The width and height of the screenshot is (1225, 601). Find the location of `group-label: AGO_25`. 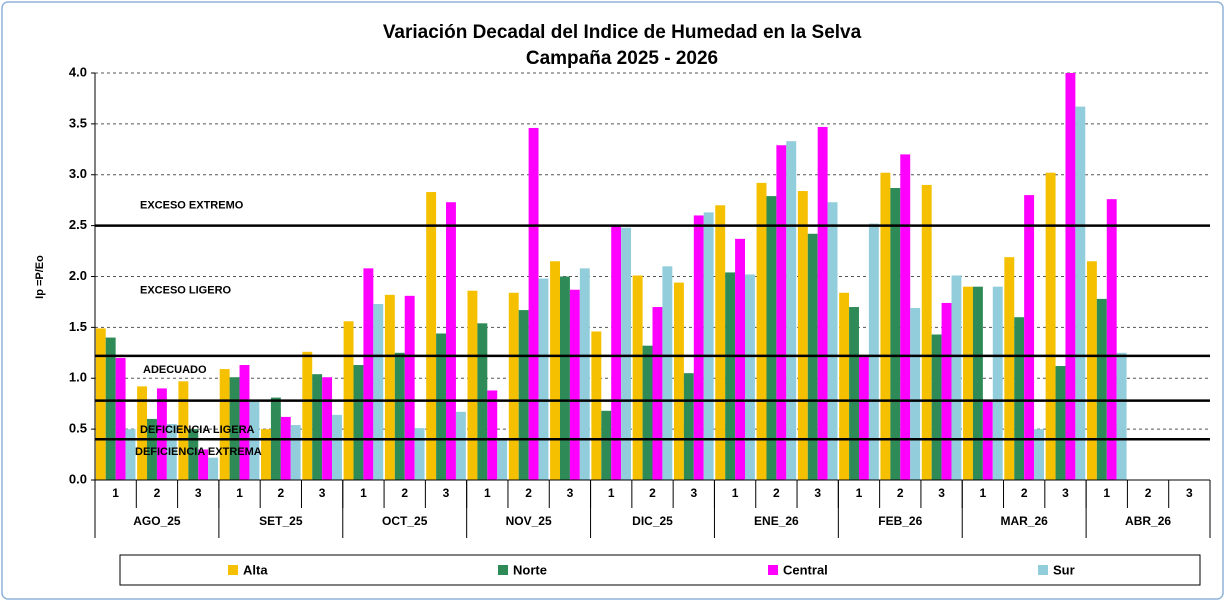

group-label: AGO_25 is located at coordinates (157, 521).